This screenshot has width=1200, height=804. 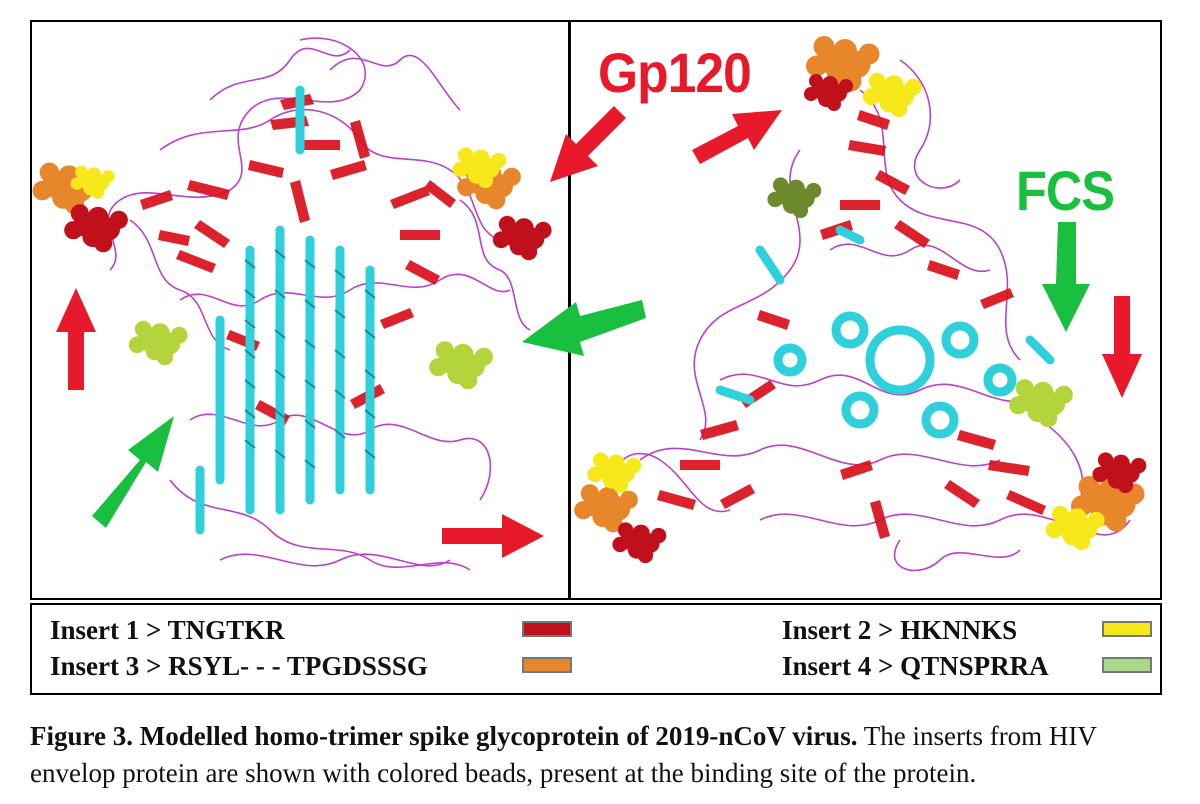 I want to click on legend-insert-3: Insert 3 > RSYL- - - TPGDSSSG, so click(x=239, y=666).